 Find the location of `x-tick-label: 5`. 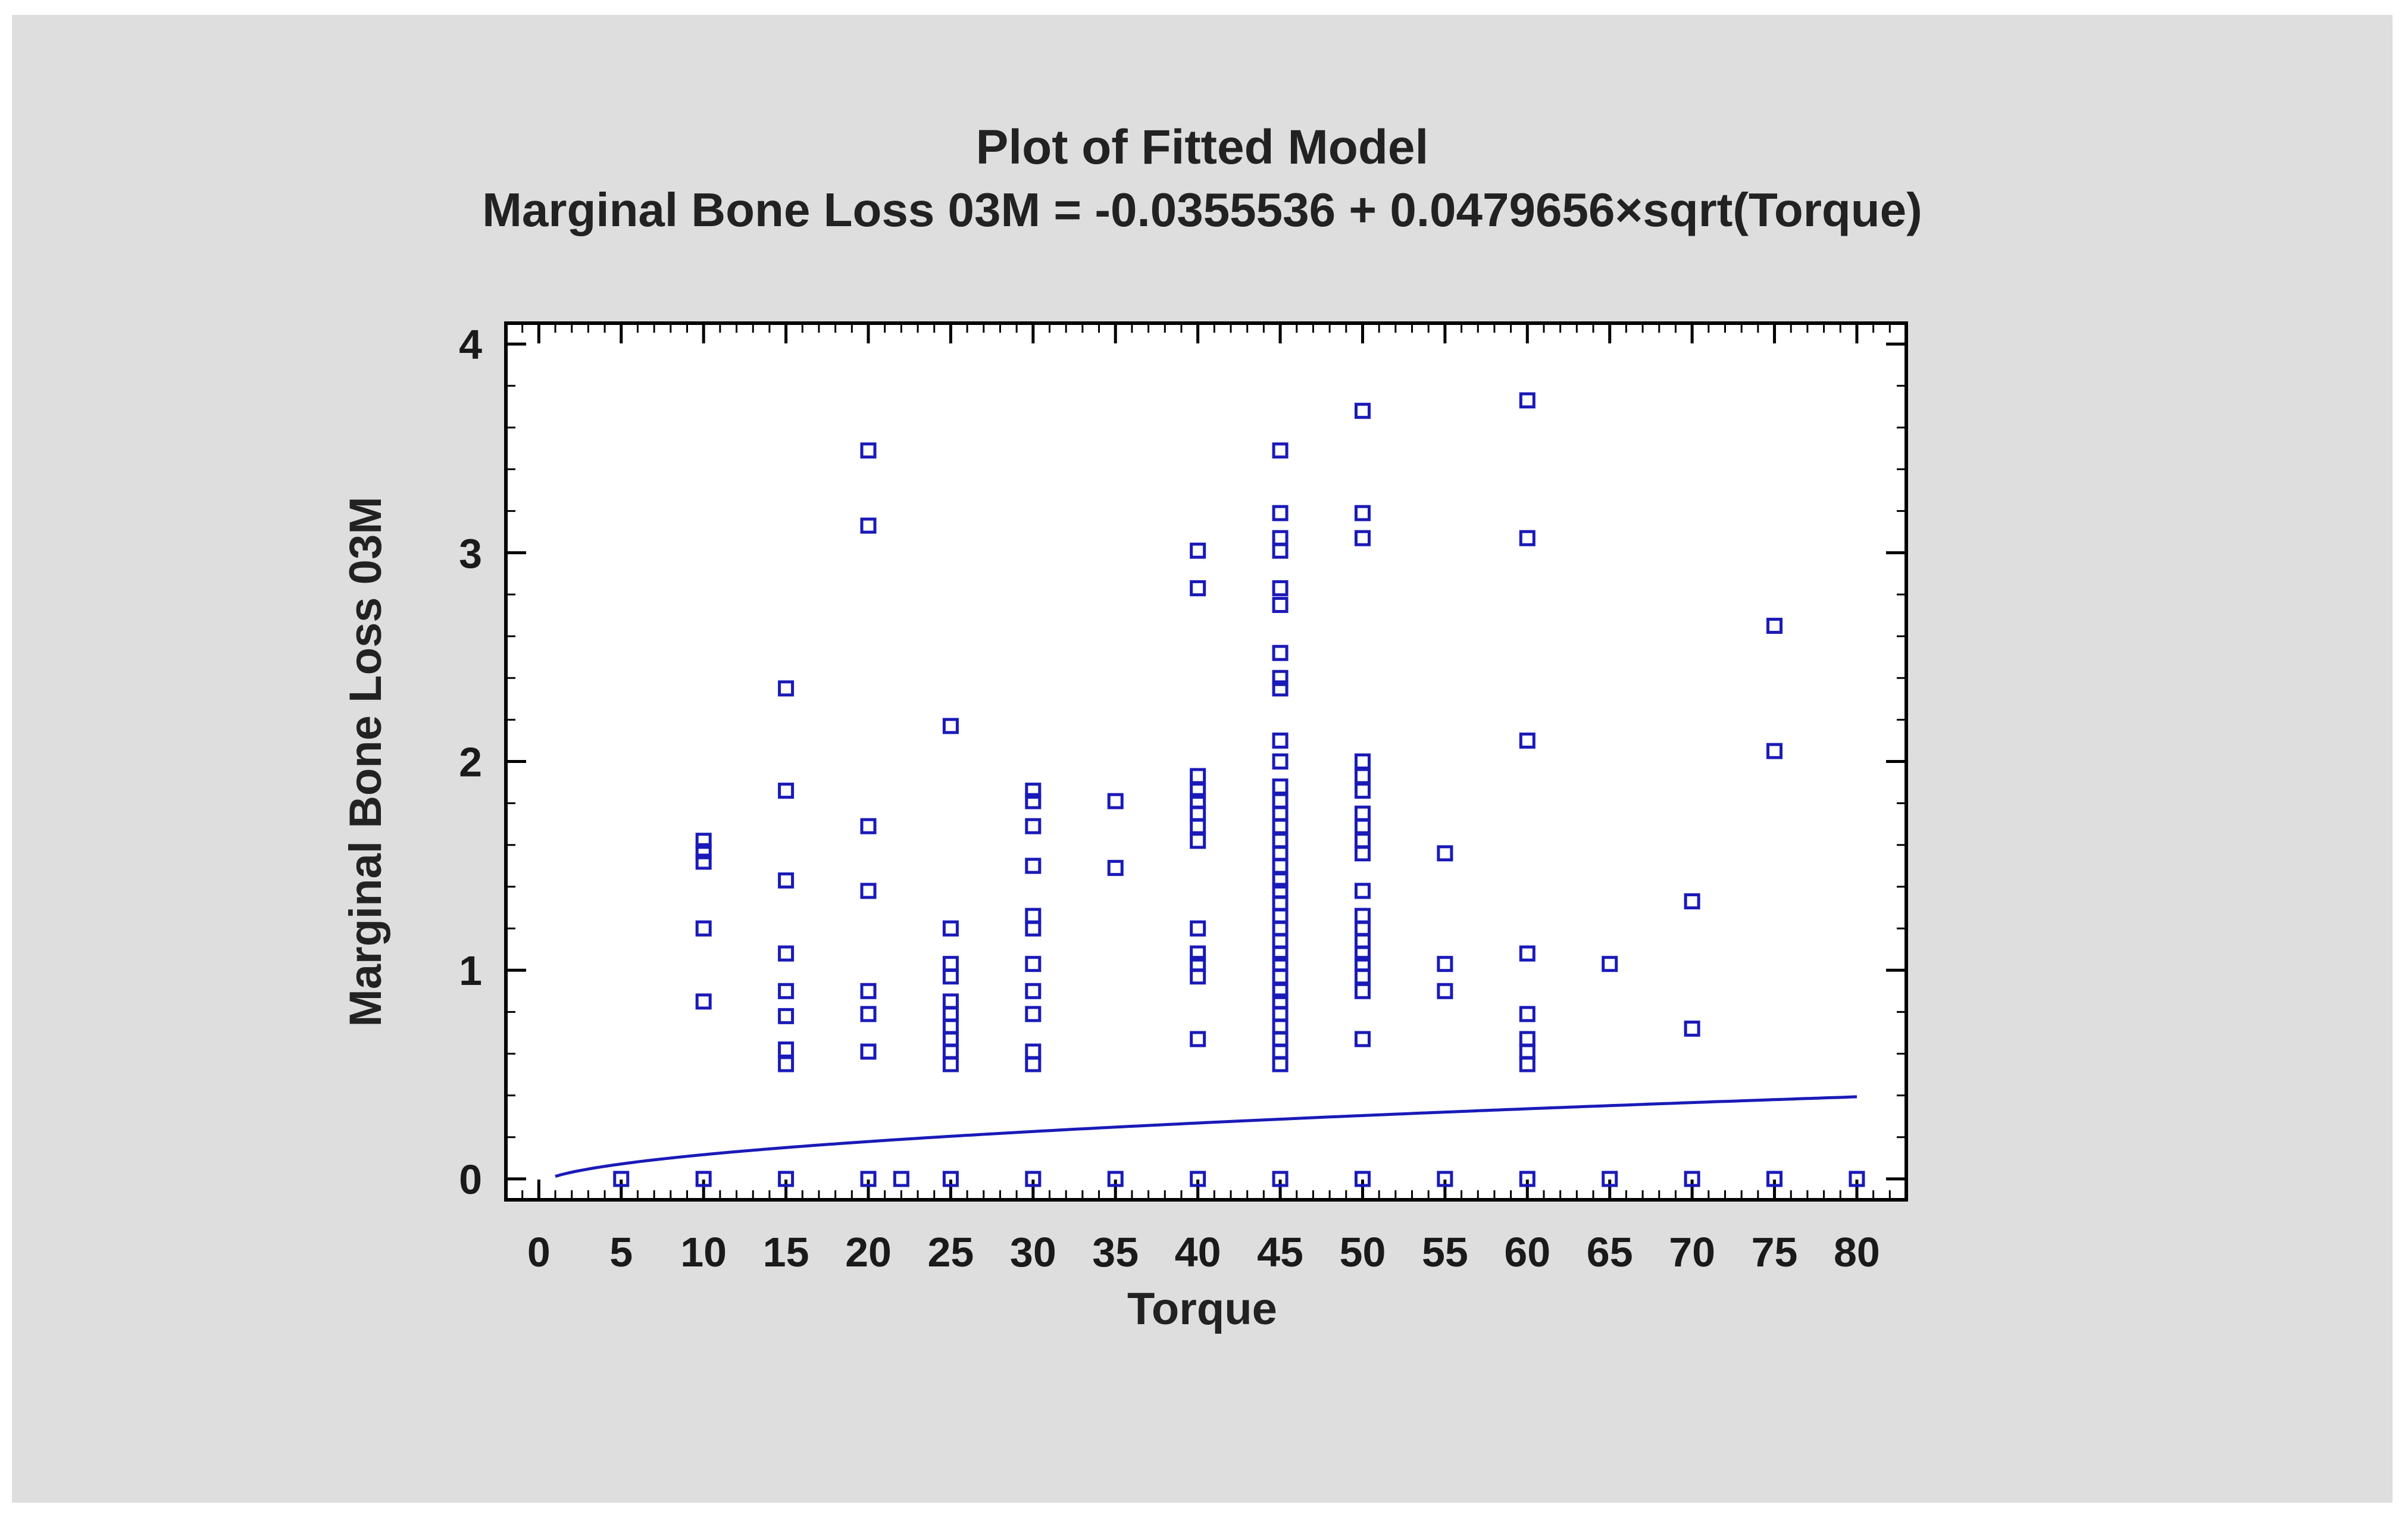

x-tick-label: 5 is located at coordinates (621, 1252).